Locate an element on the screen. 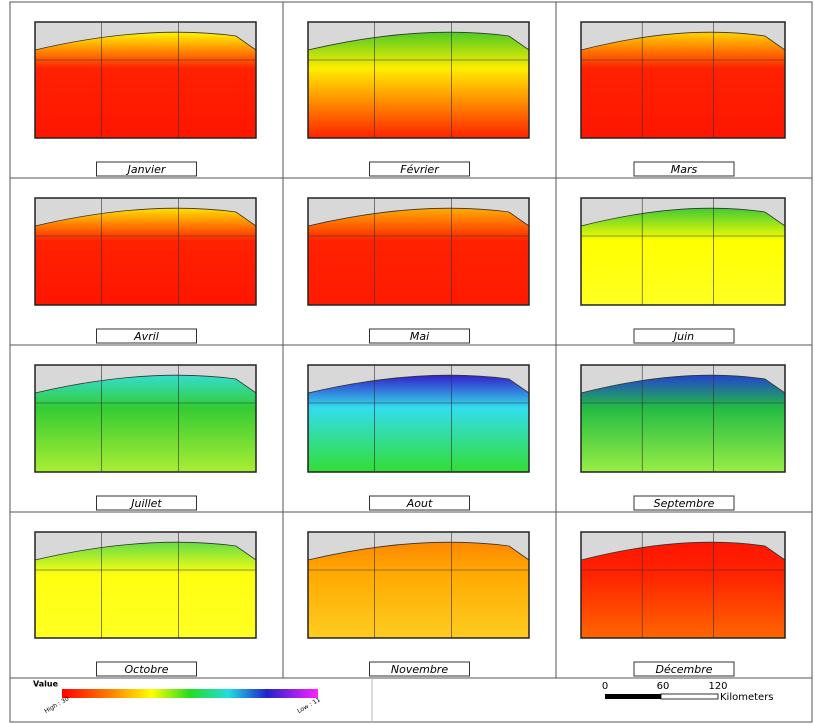  map-panel: Septembre is located at coordinates (684, 428).